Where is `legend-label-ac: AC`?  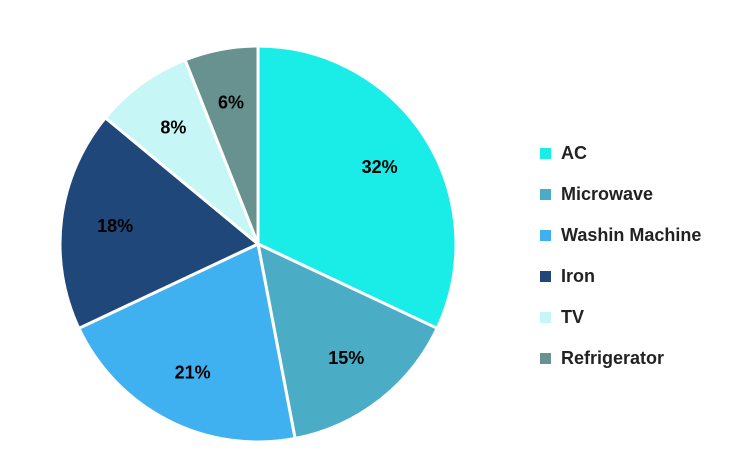 legend-label-ac: AC is located at coordinates (574, 153).